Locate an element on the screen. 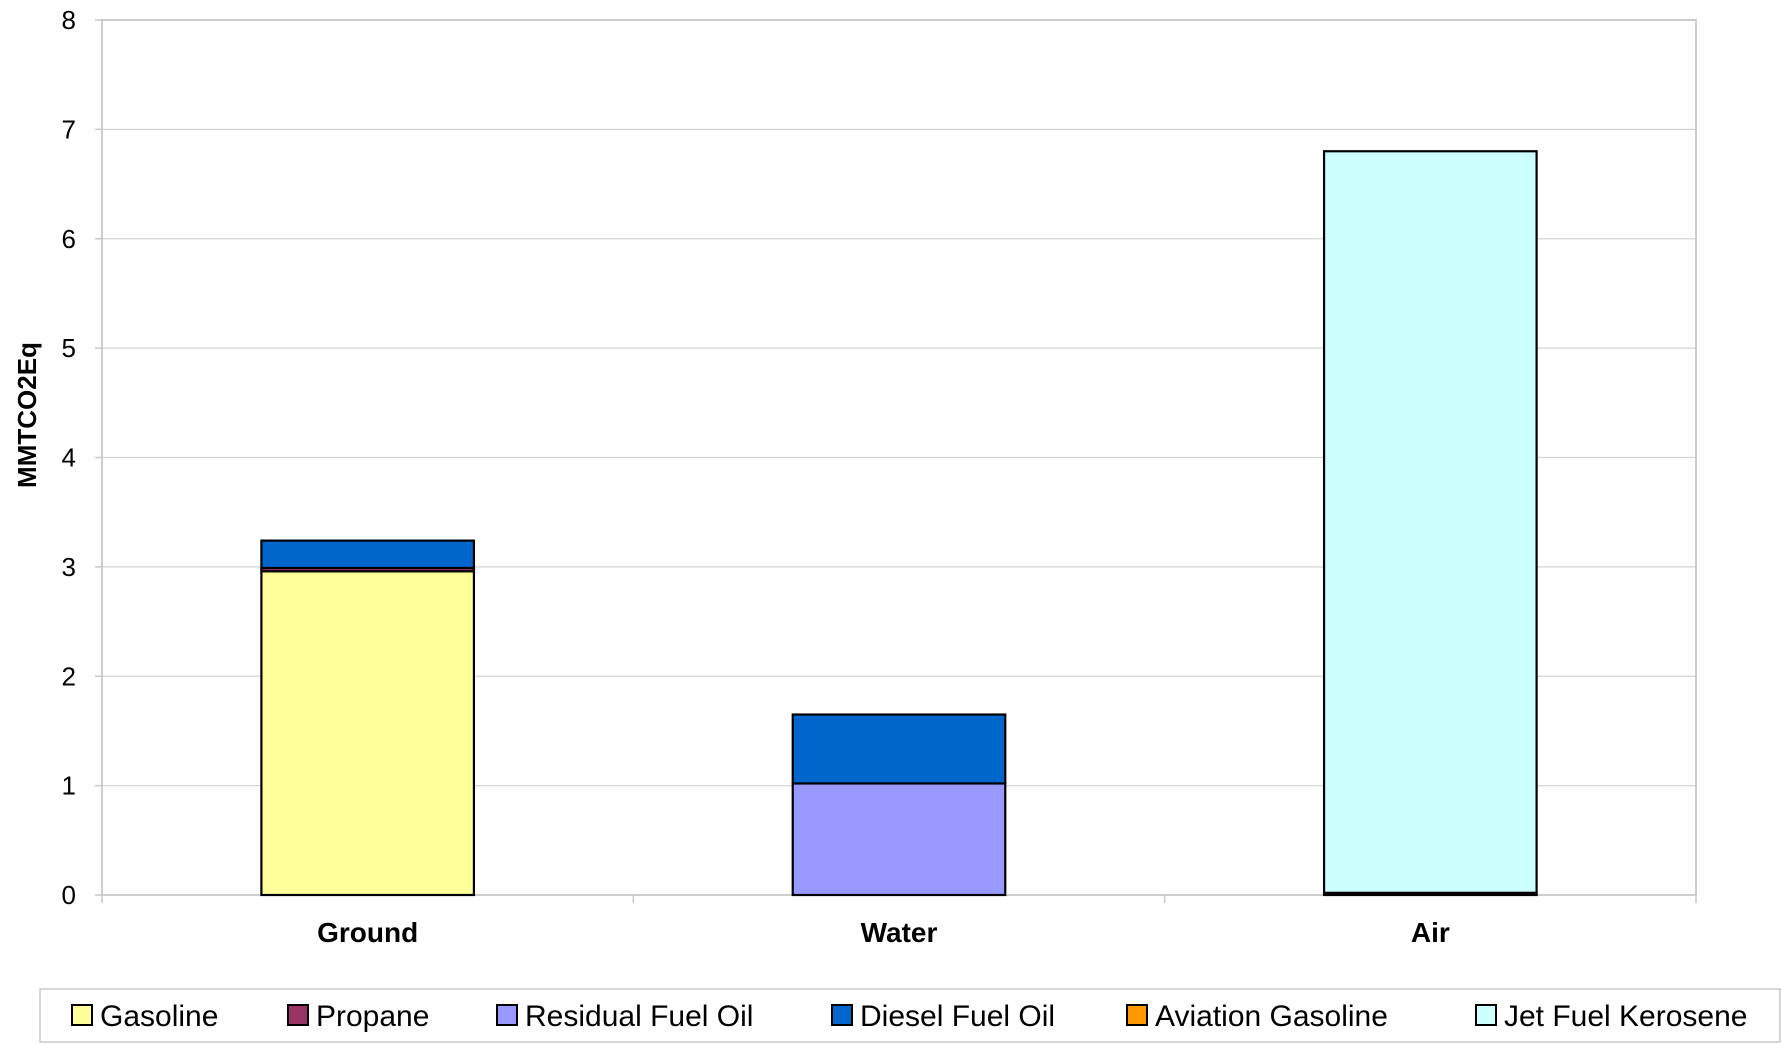 This screenshot has height=1045, width=1781. legend-label: Diesel Fuel Oil is located at coordinates (957, 1016).